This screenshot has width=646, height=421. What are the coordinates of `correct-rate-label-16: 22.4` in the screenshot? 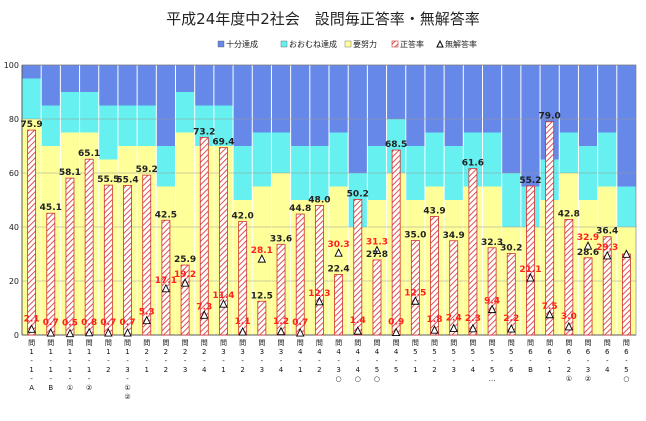 It's located at (338, 270).